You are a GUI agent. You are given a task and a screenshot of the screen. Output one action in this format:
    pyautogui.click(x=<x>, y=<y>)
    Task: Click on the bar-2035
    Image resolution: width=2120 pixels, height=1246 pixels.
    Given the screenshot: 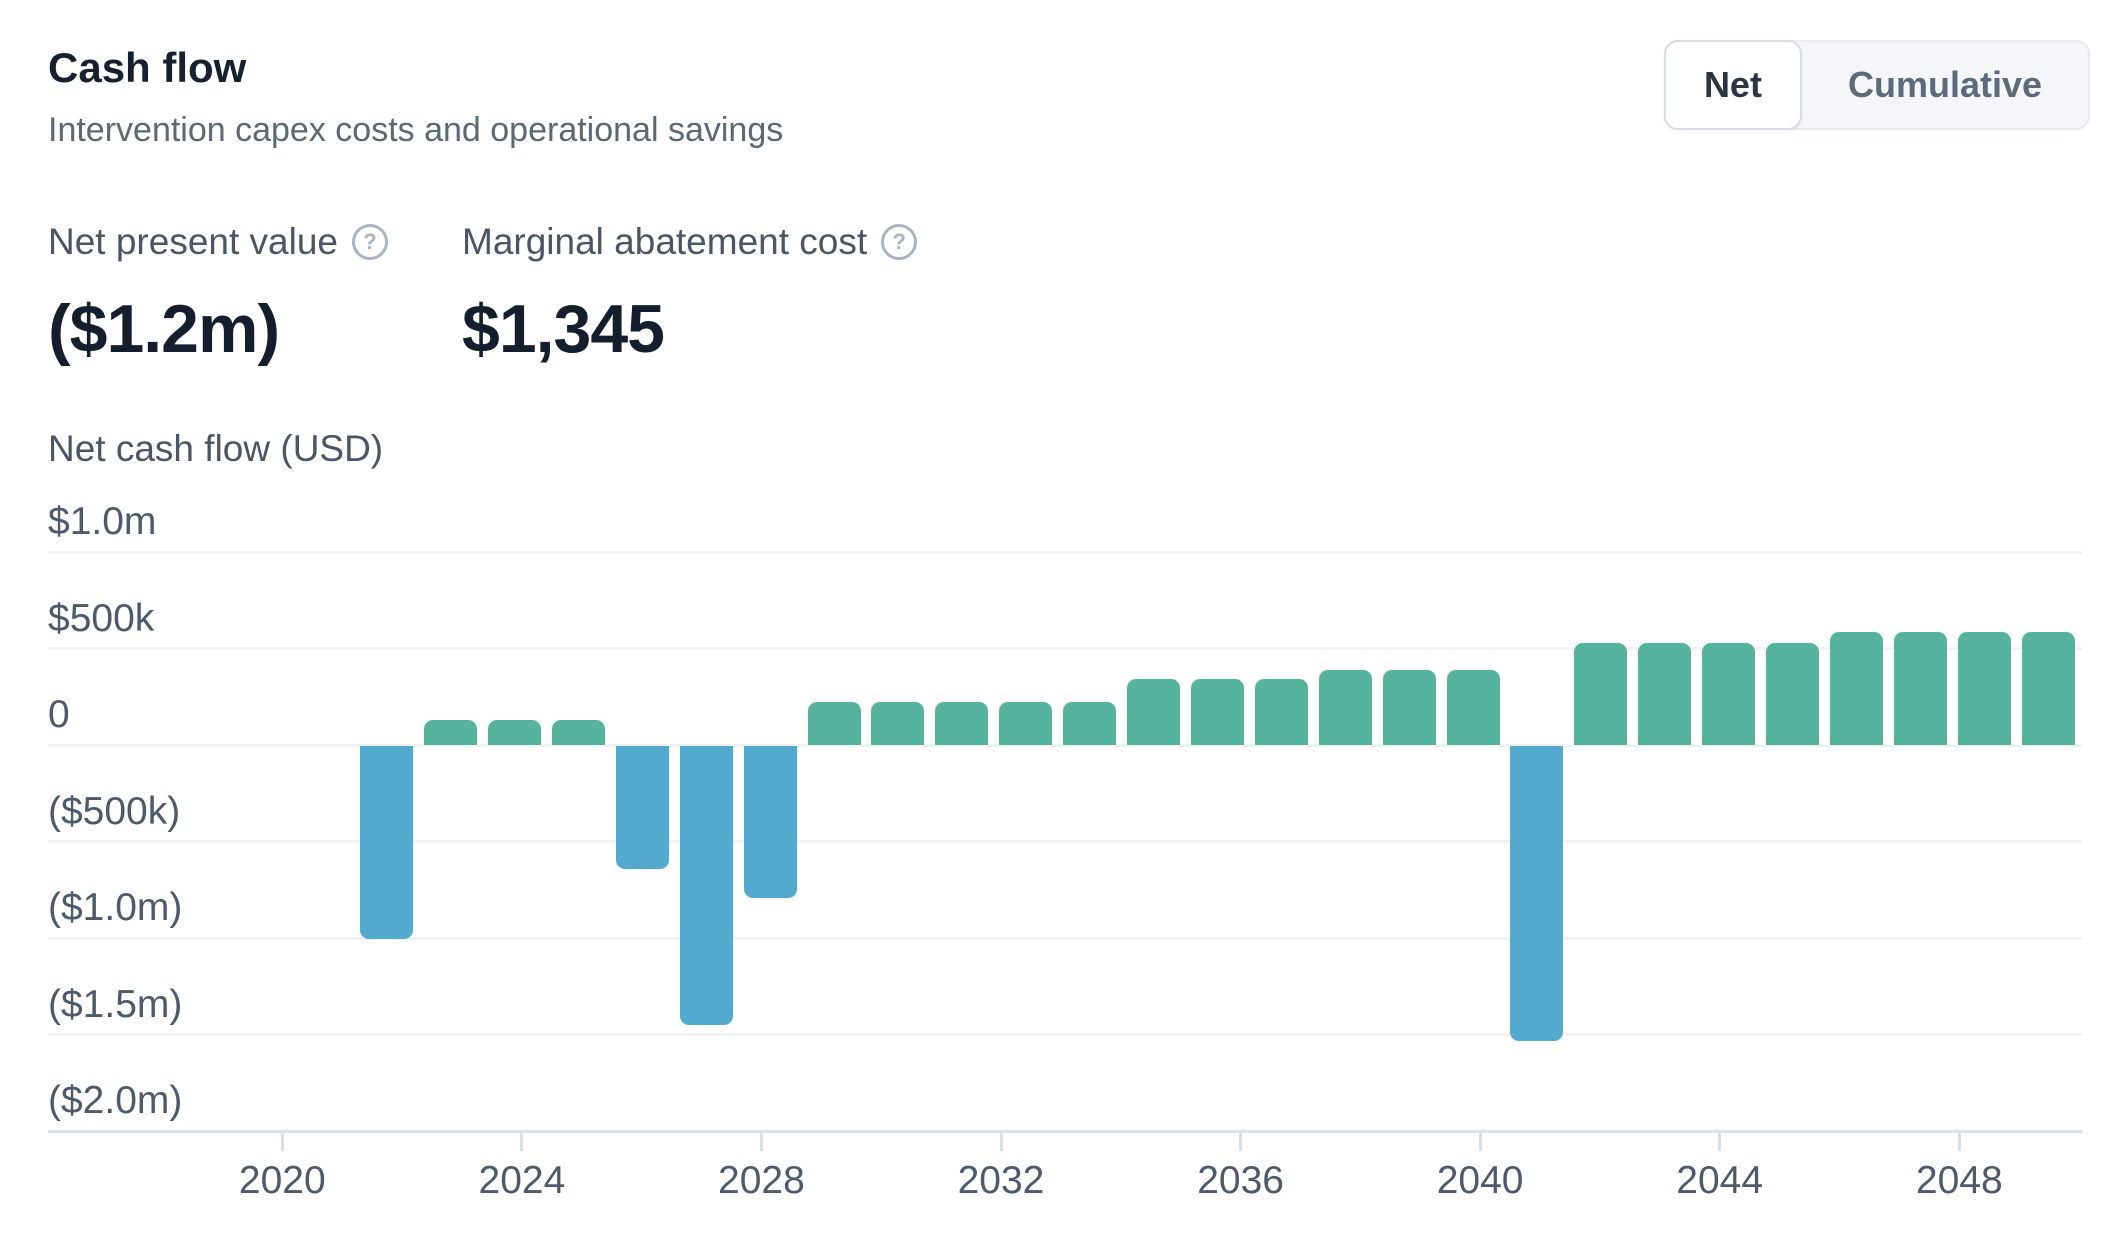 What is the action you would take?
    pyautogui.click(x=1217, y=712)
    